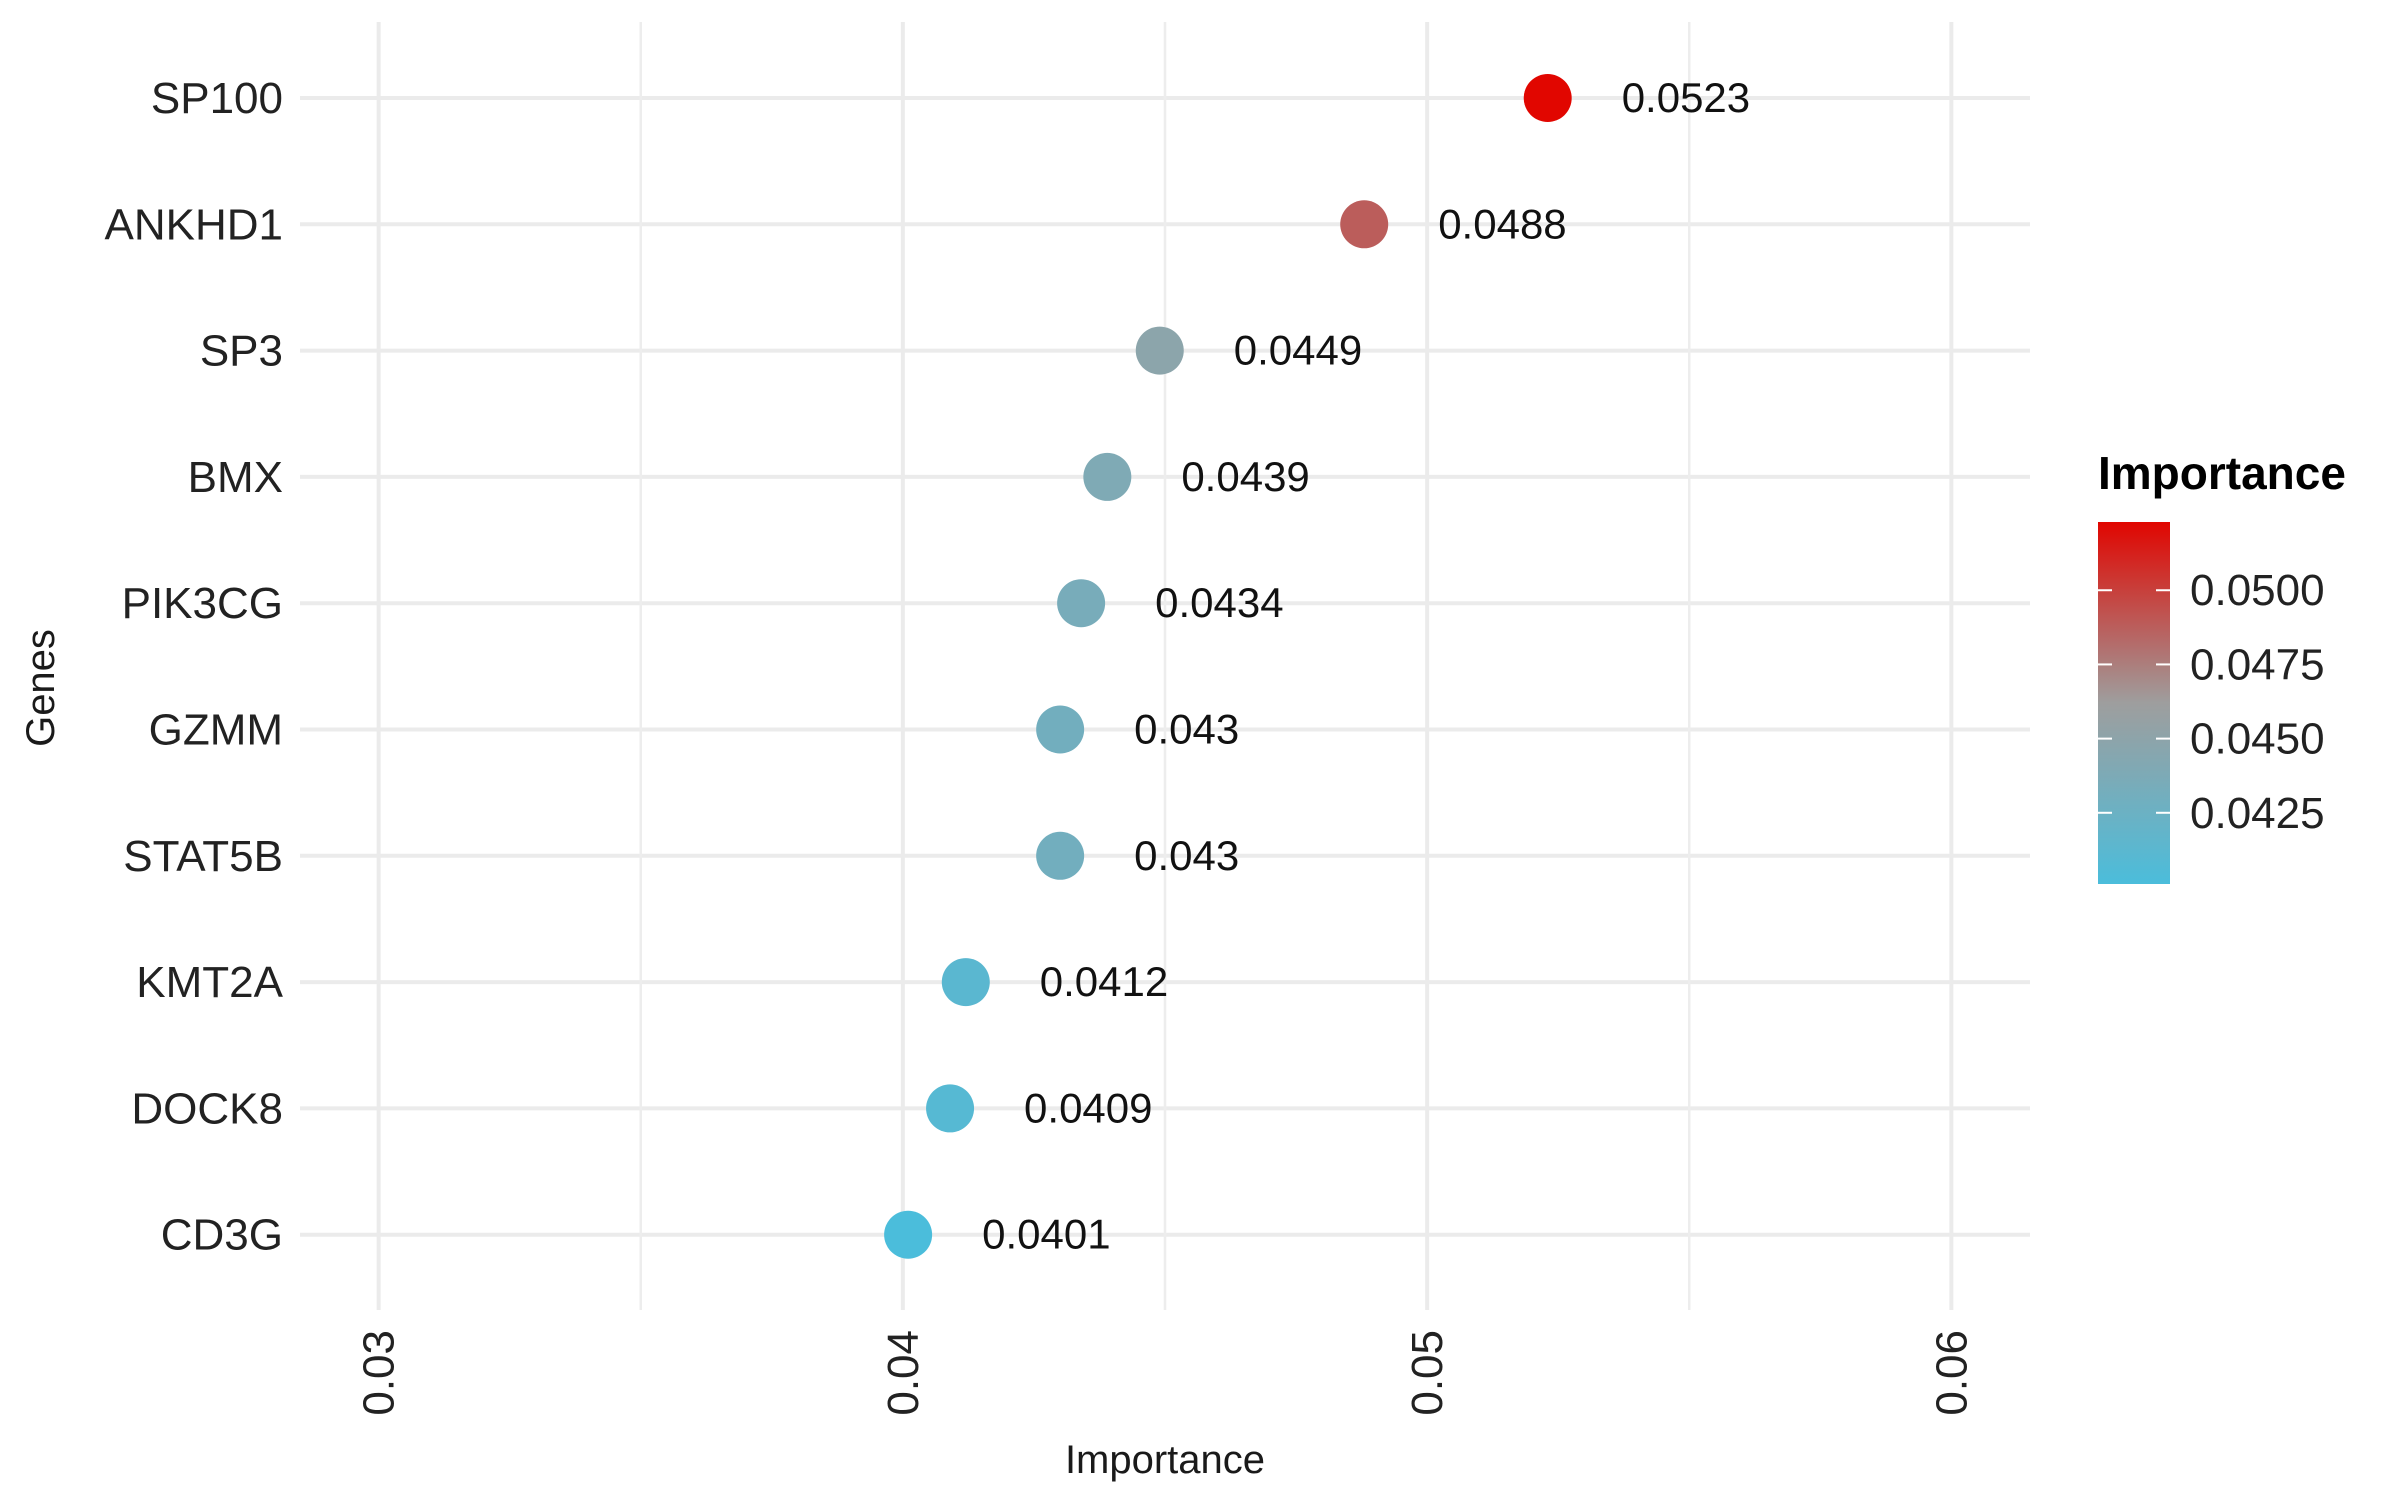 The width and height of the screenshot is (2400, 1500). I want to click on y-tick-label: SP3, so click(241, 351).